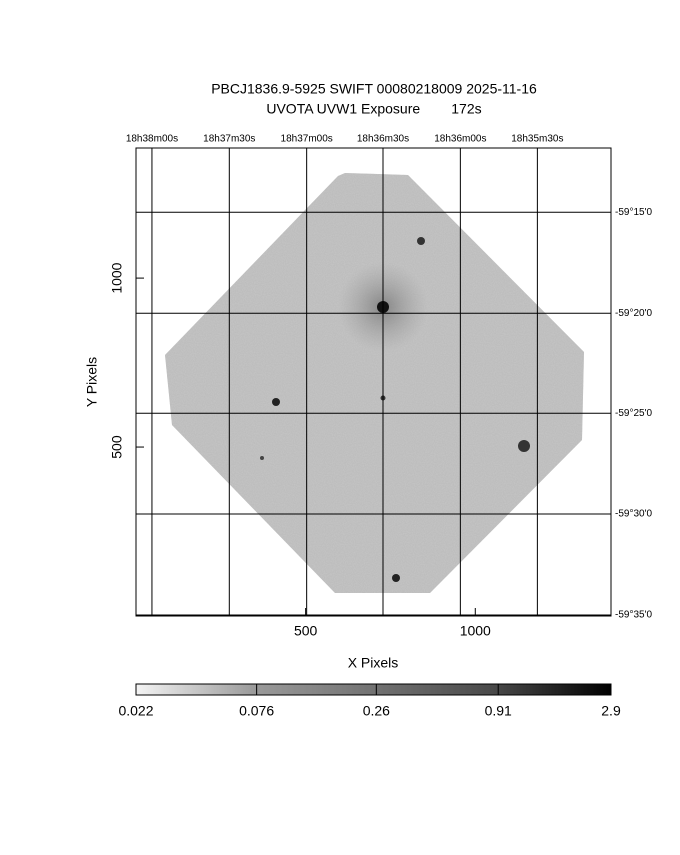  I want to click on dec-tick-label: -59°25'0, so click(633, 413).